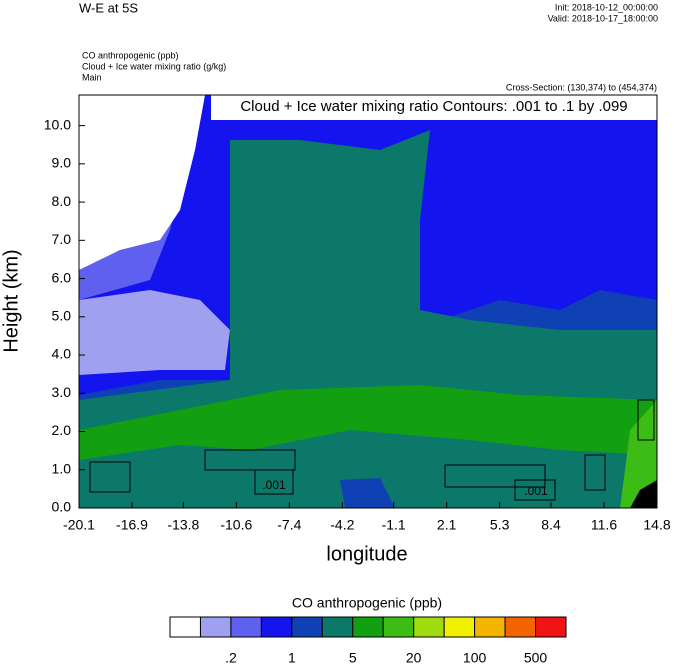 This screenshot has height=672, width=674. I want to click on x-tick-label: -1.1, so click(394, 525).